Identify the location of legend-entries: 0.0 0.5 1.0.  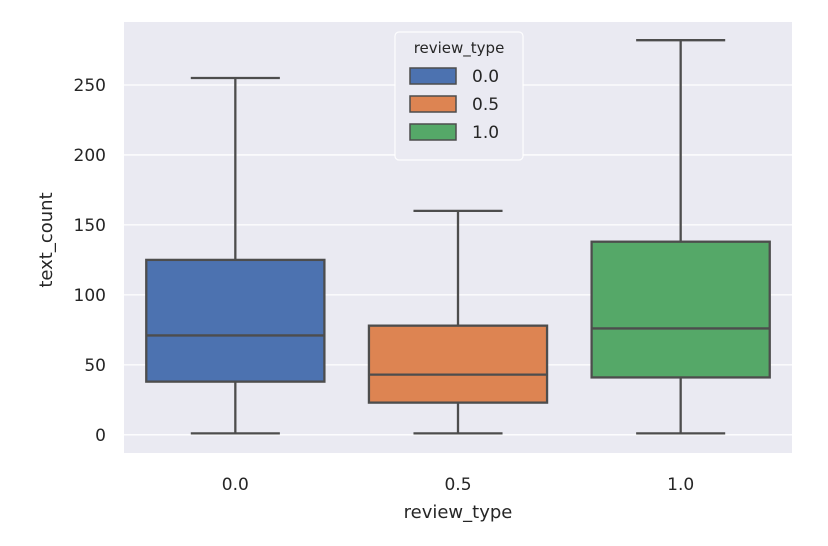
(454, 105).